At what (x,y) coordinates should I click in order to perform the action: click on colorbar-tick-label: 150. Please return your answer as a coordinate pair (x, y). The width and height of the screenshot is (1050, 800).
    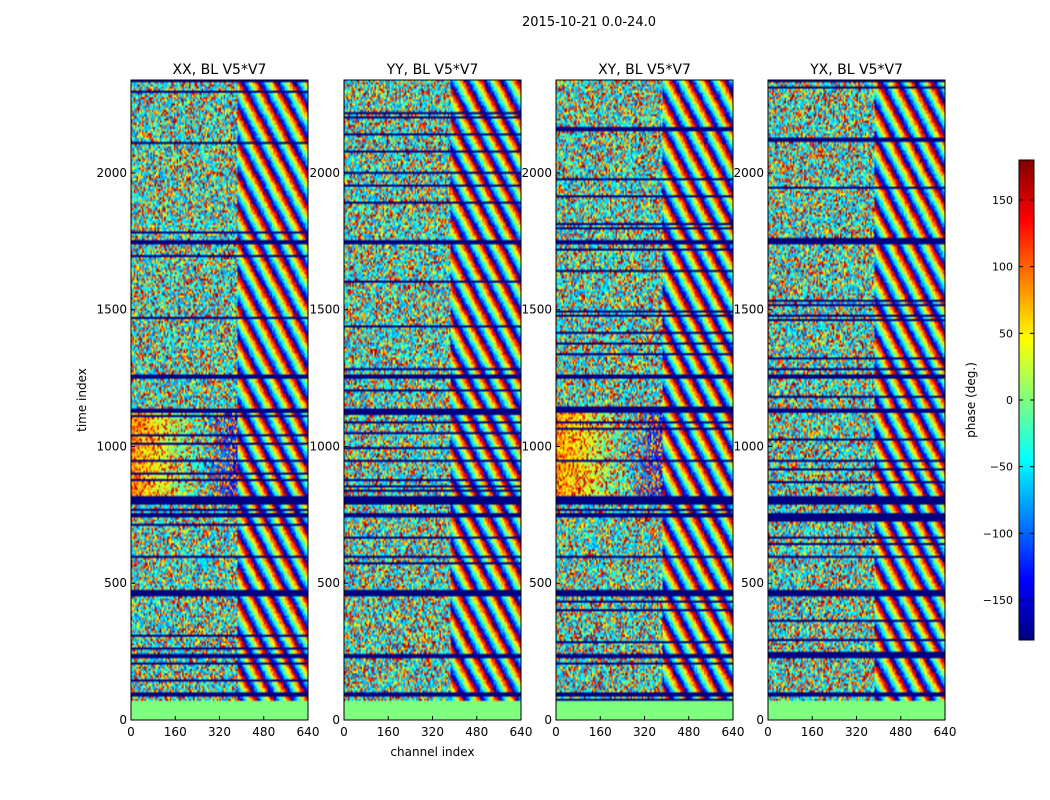
    Looking at the image, I should click on (1002, 200).